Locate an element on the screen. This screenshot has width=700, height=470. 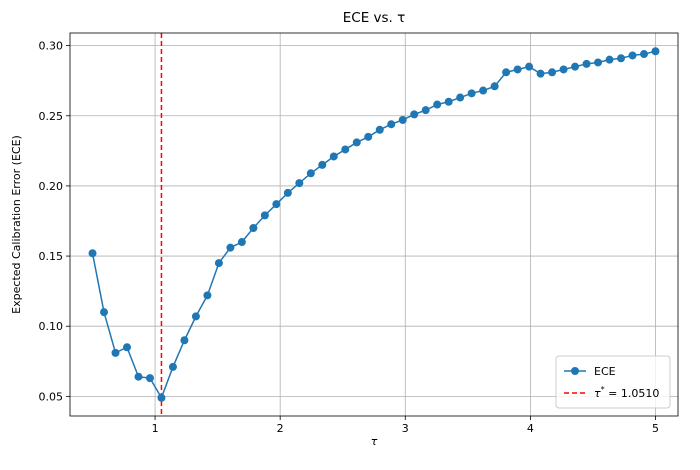
legend-threshold-label: τ* = 1.0510 is located at coordinates (626, 392).